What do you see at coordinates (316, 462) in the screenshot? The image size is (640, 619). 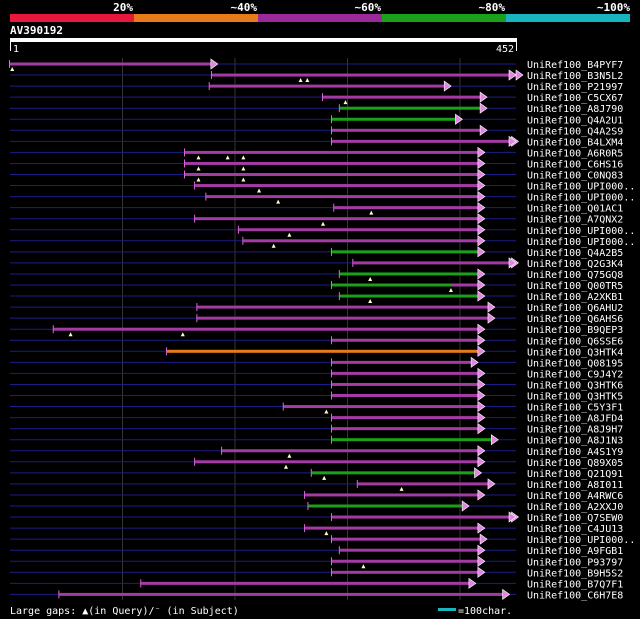 I see `hit-row: UniRef100_Q89X05` at bounding box center [316, 462].